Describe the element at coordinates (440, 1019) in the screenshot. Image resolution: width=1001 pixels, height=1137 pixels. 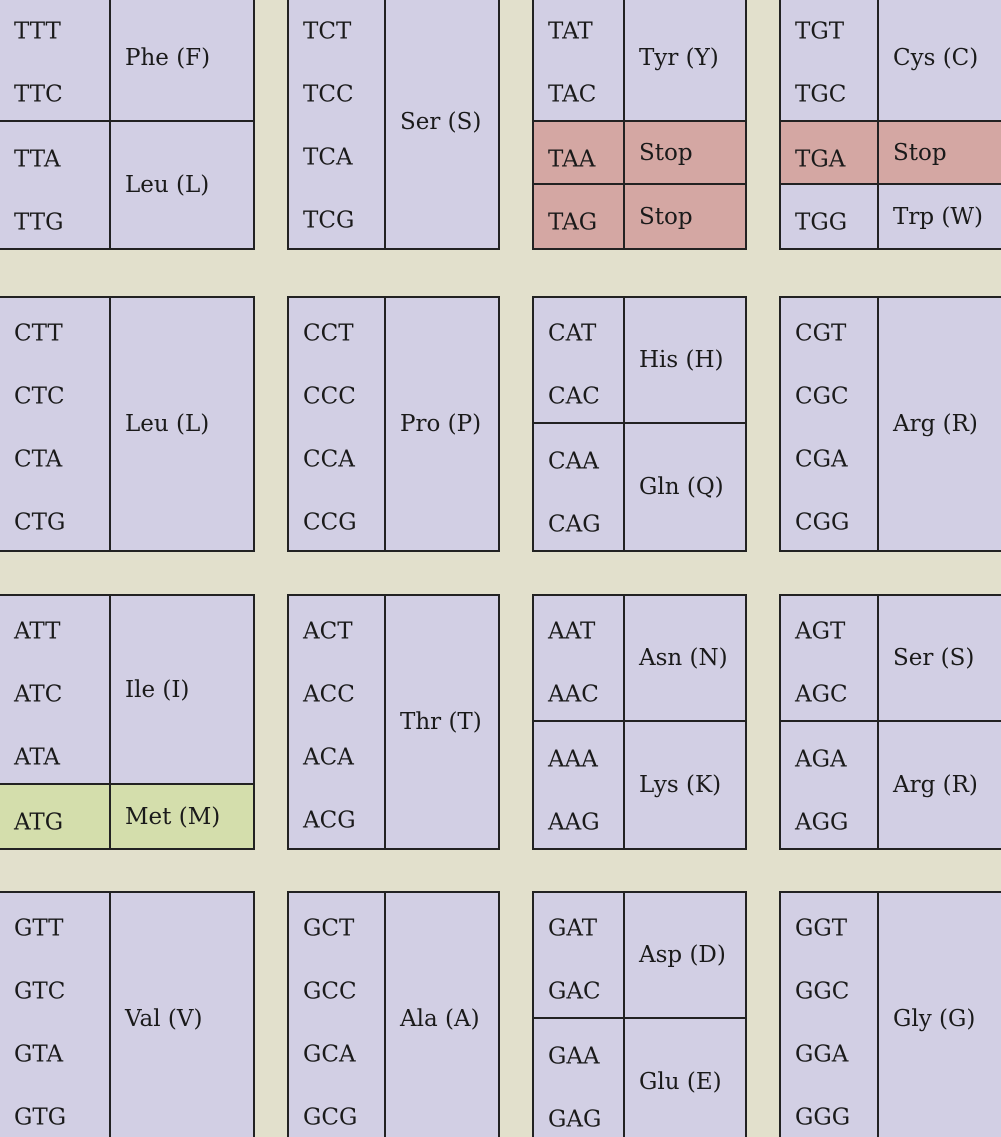
I see `amino-acid-label: Ala (A)` at that location.